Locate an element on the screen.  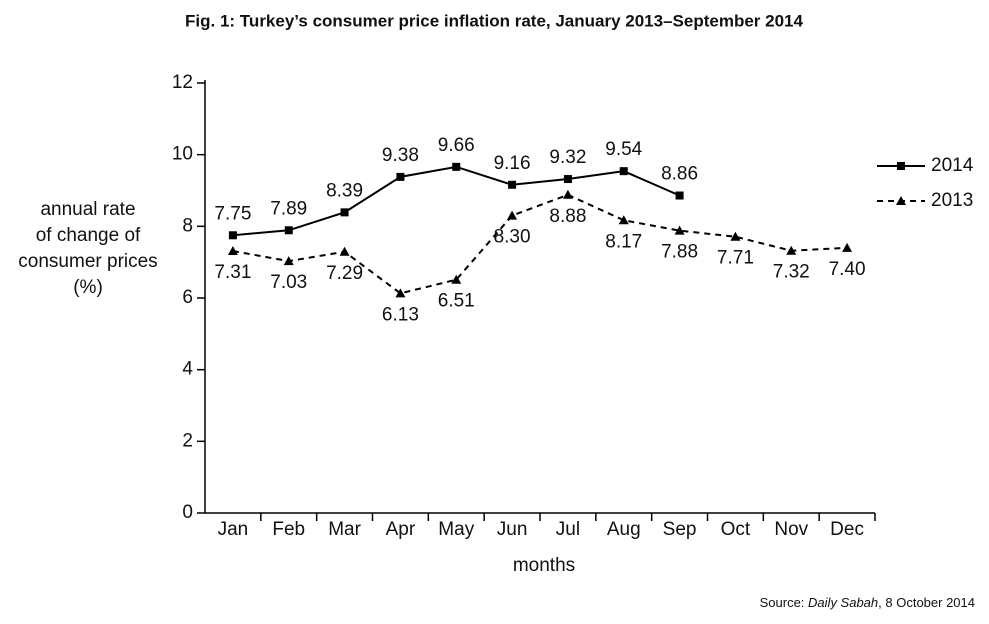
y-tick-label: 8 is located at coordinates (187, 225).